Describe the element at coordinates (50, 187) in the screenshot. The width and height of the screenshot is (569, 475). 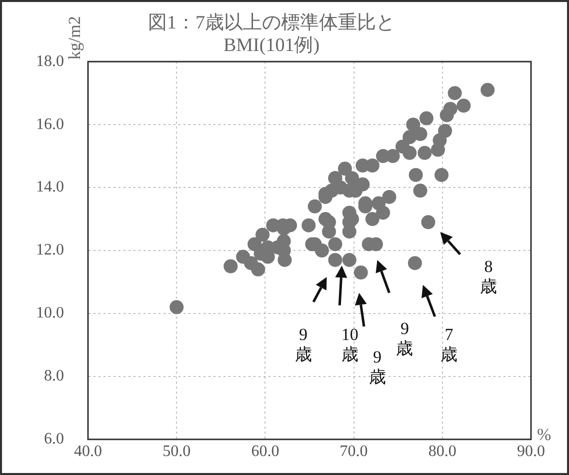
I see `y-tick-label: 14.0` at that location.